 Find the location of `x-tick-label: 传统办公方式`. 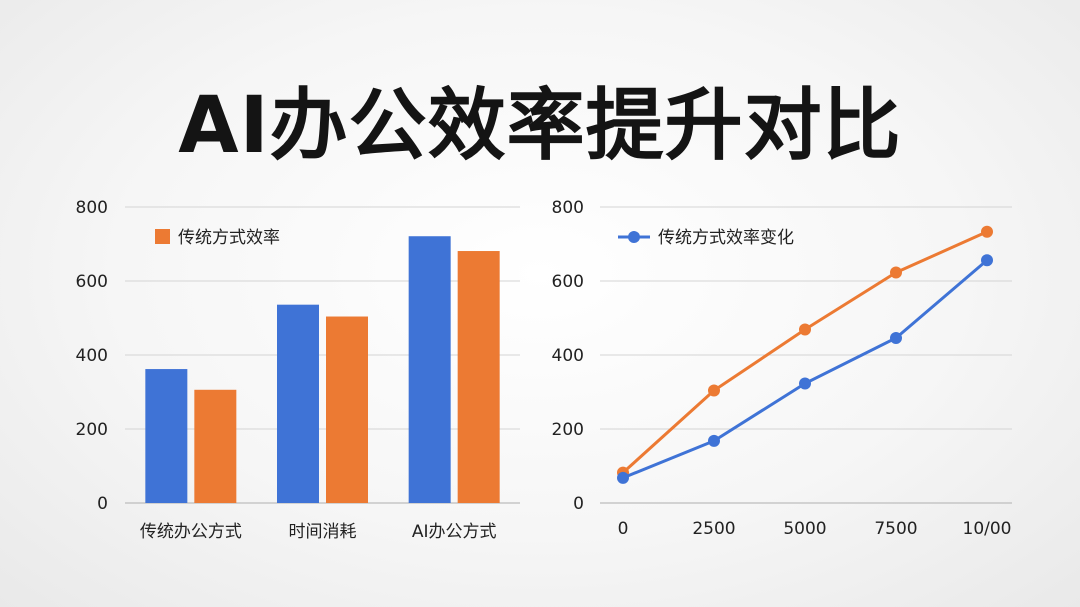

x-tick-label: 传统办公方式 is located at coordinates (191, 532).